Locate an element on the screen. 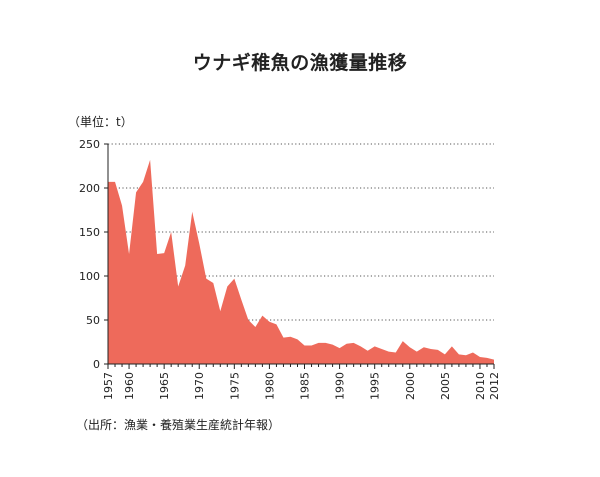  x-tick-label-1990: 1990 is located at coordinates (340, 386).